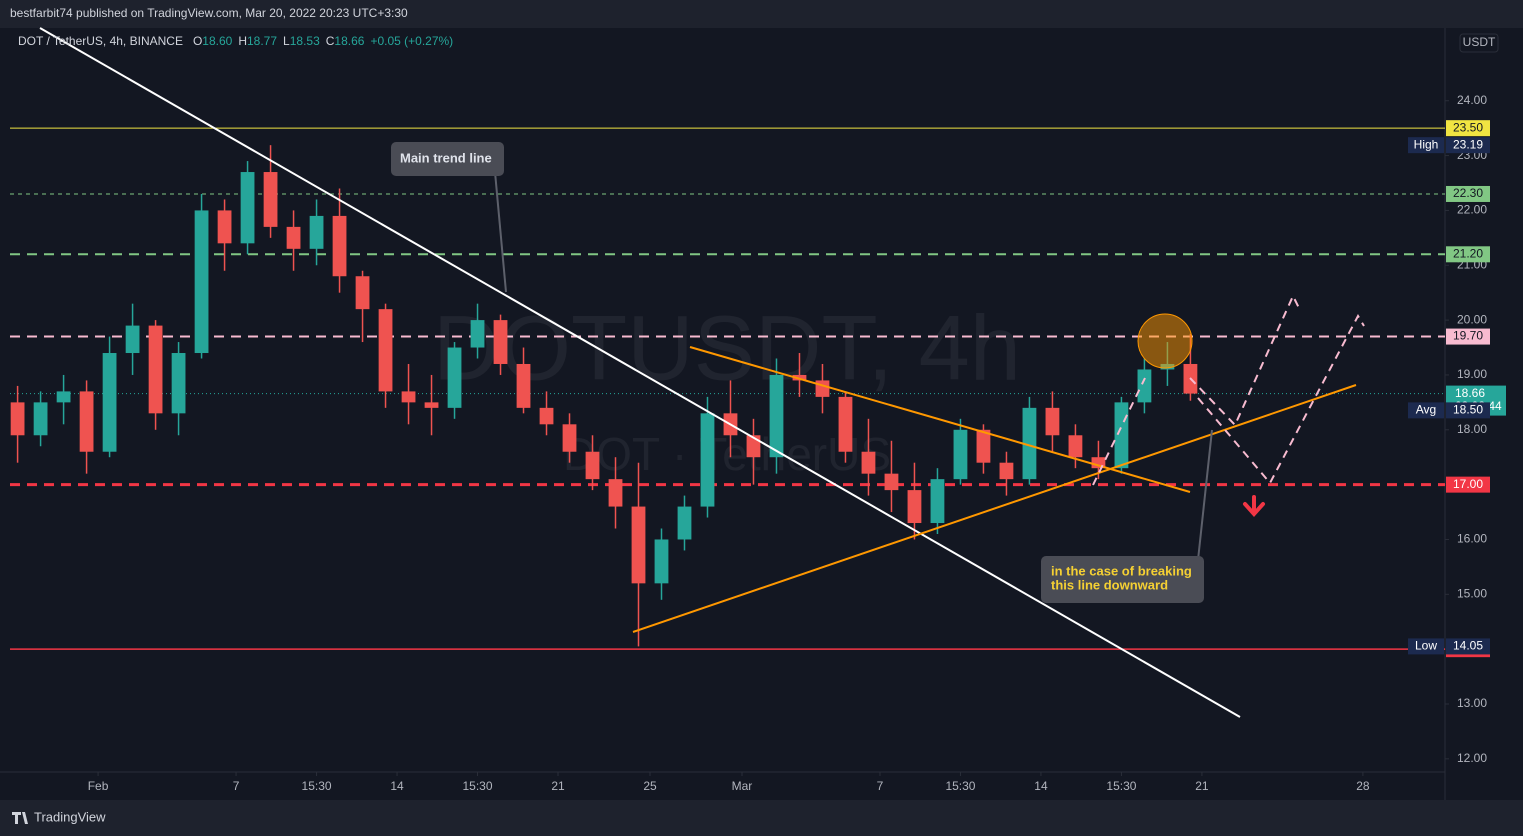 This screenshot has width=1523, height=836. Describe the element at coordinates (727, 454) in the screenshot. I see `watermark-sub: DOT · TetherUS` at that location.